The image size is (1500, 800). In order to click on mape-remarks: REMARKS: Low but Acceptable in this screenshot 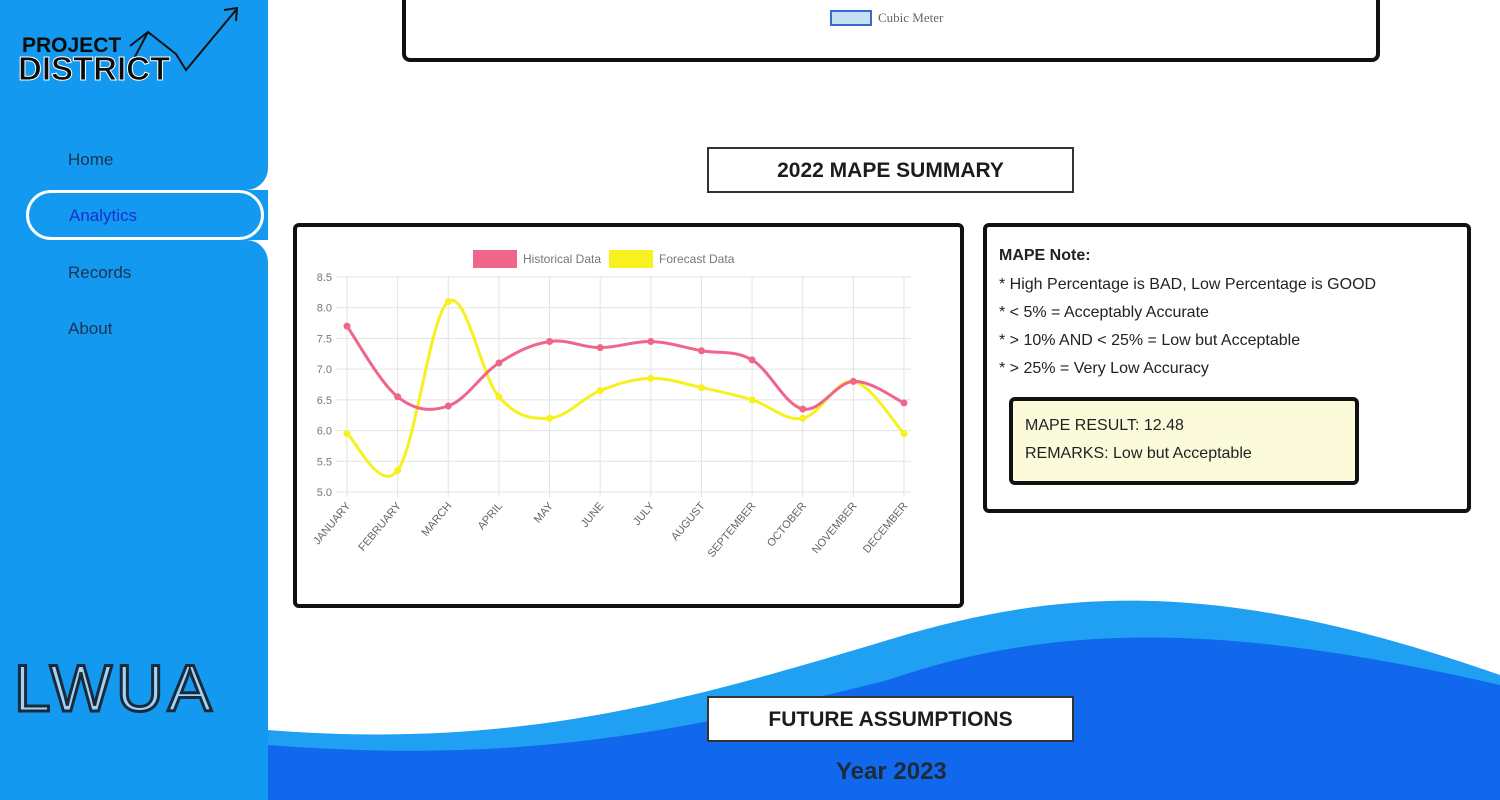, I will do `click(1138, 453)`.